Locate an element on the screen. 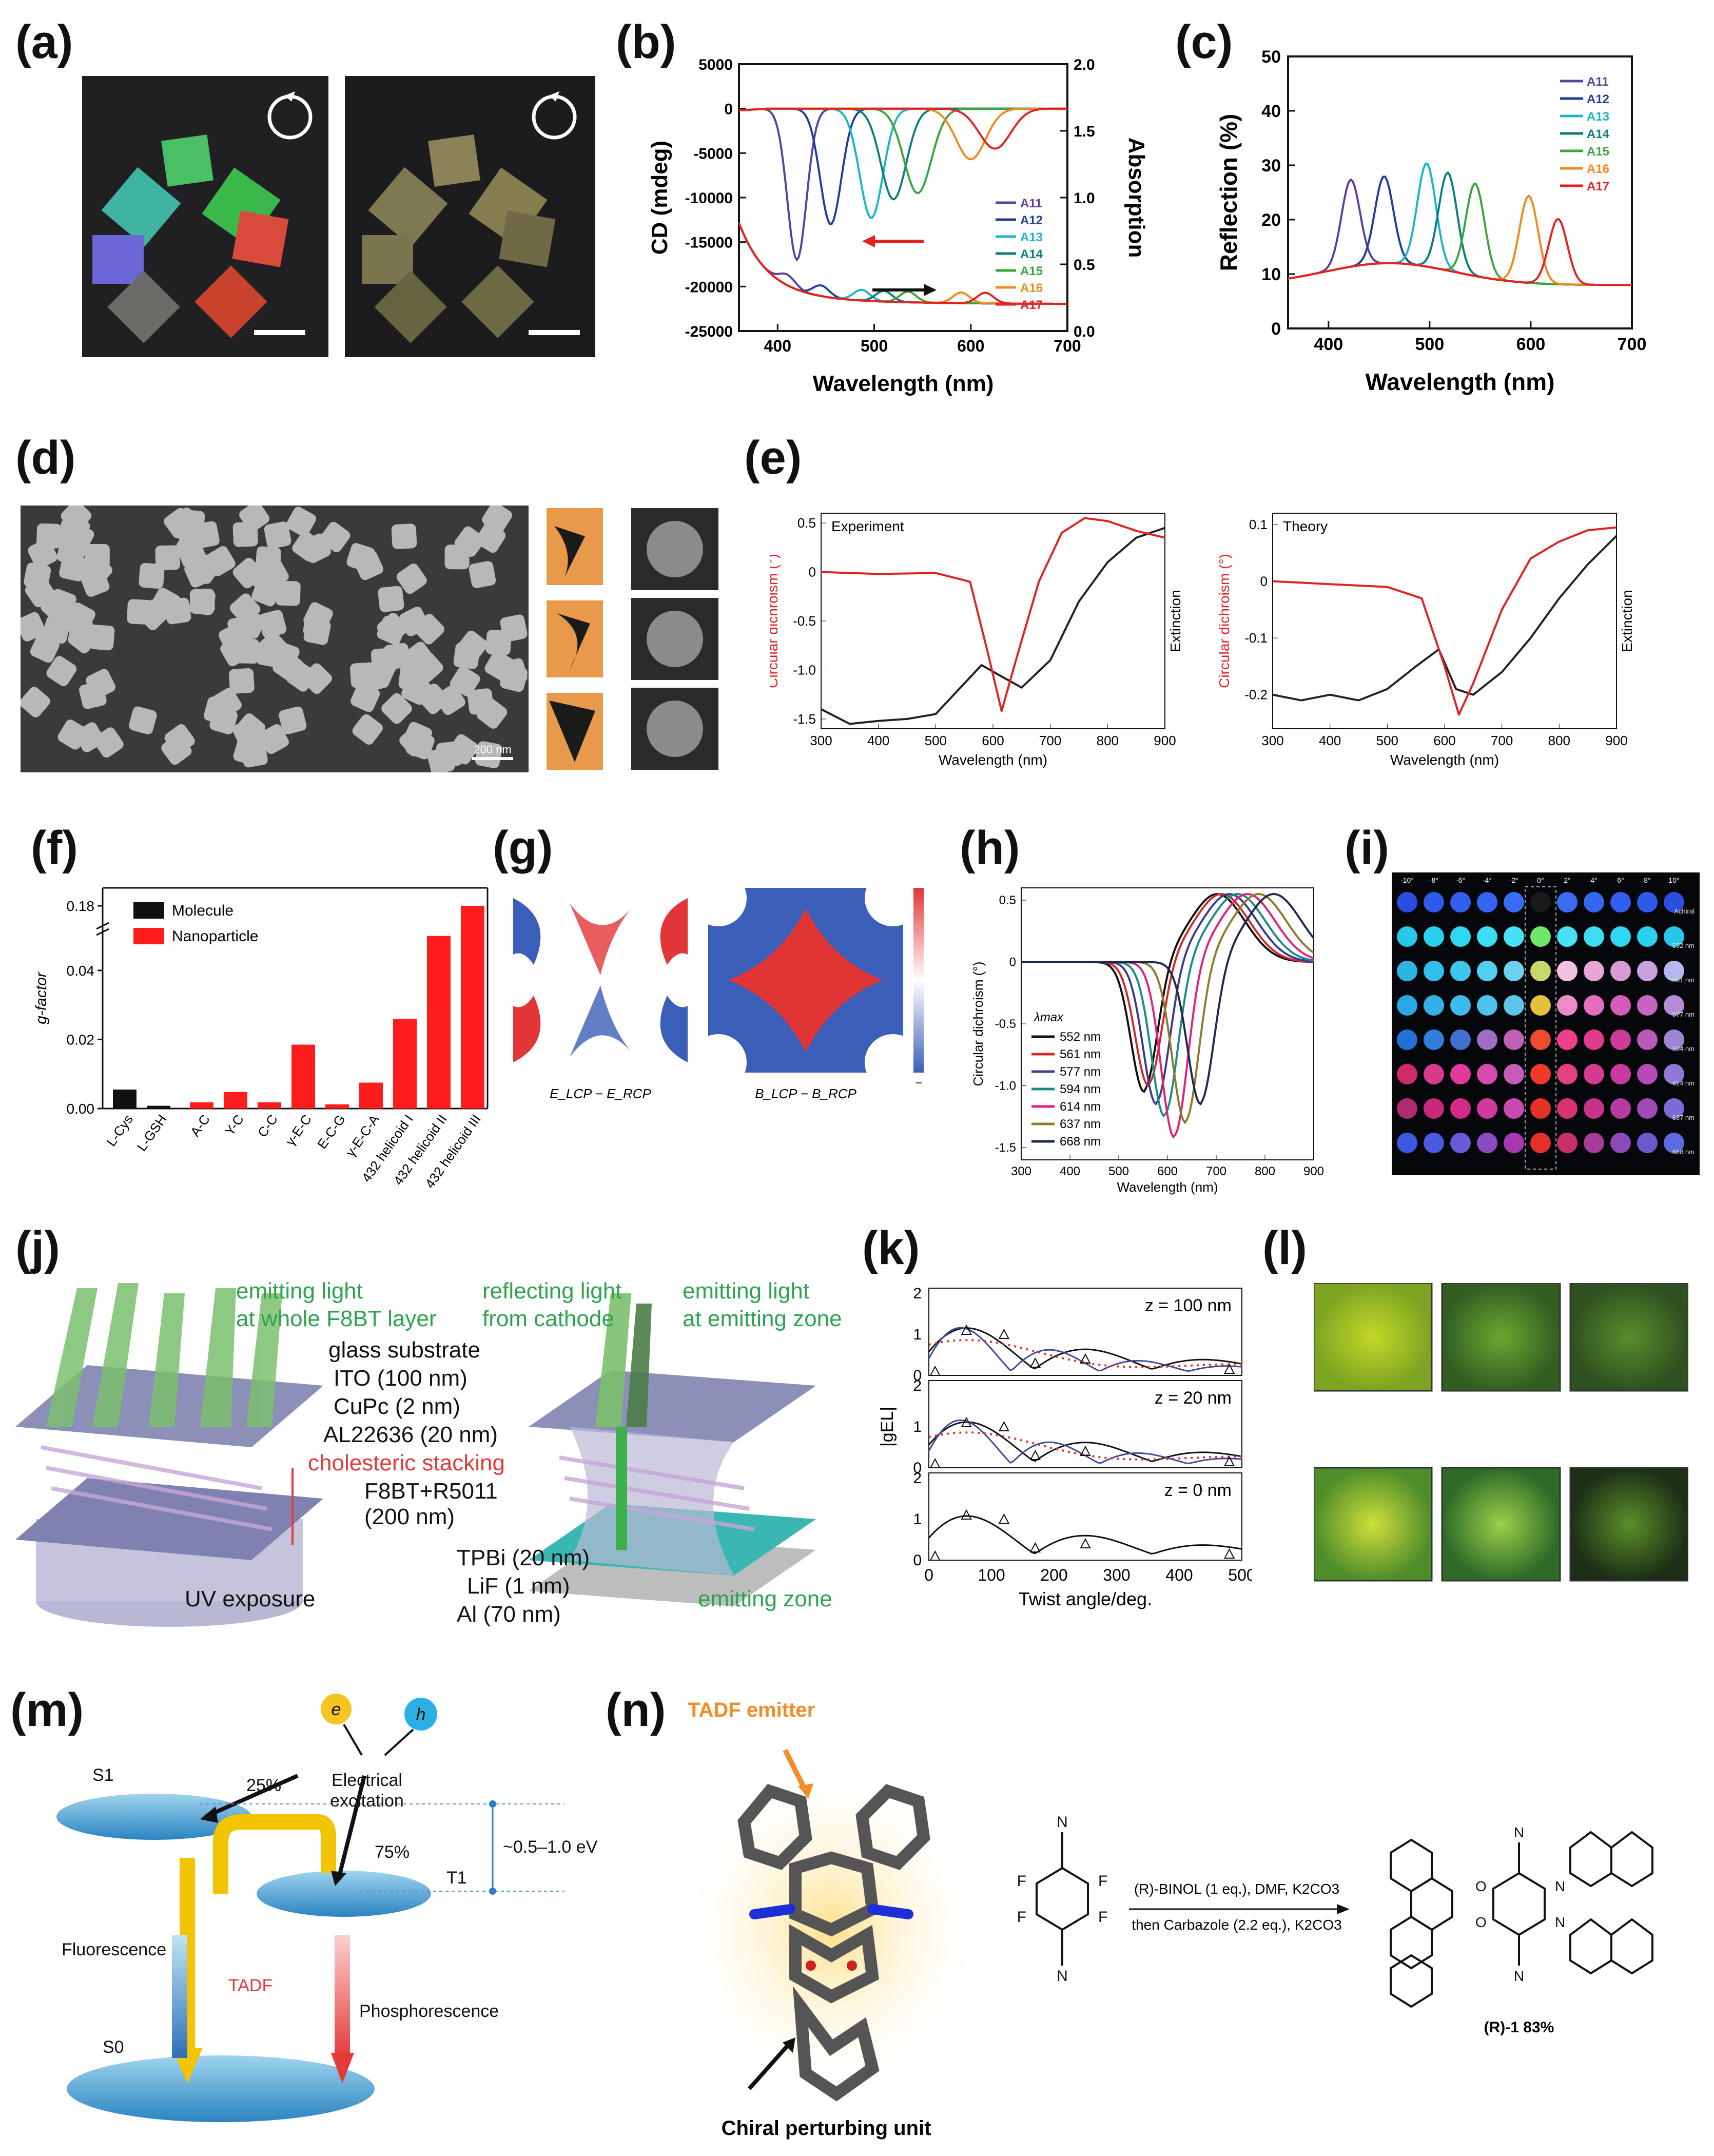 The image size is (1714, 2156). b-xtick: 400 is located at coordinates (778, 346).